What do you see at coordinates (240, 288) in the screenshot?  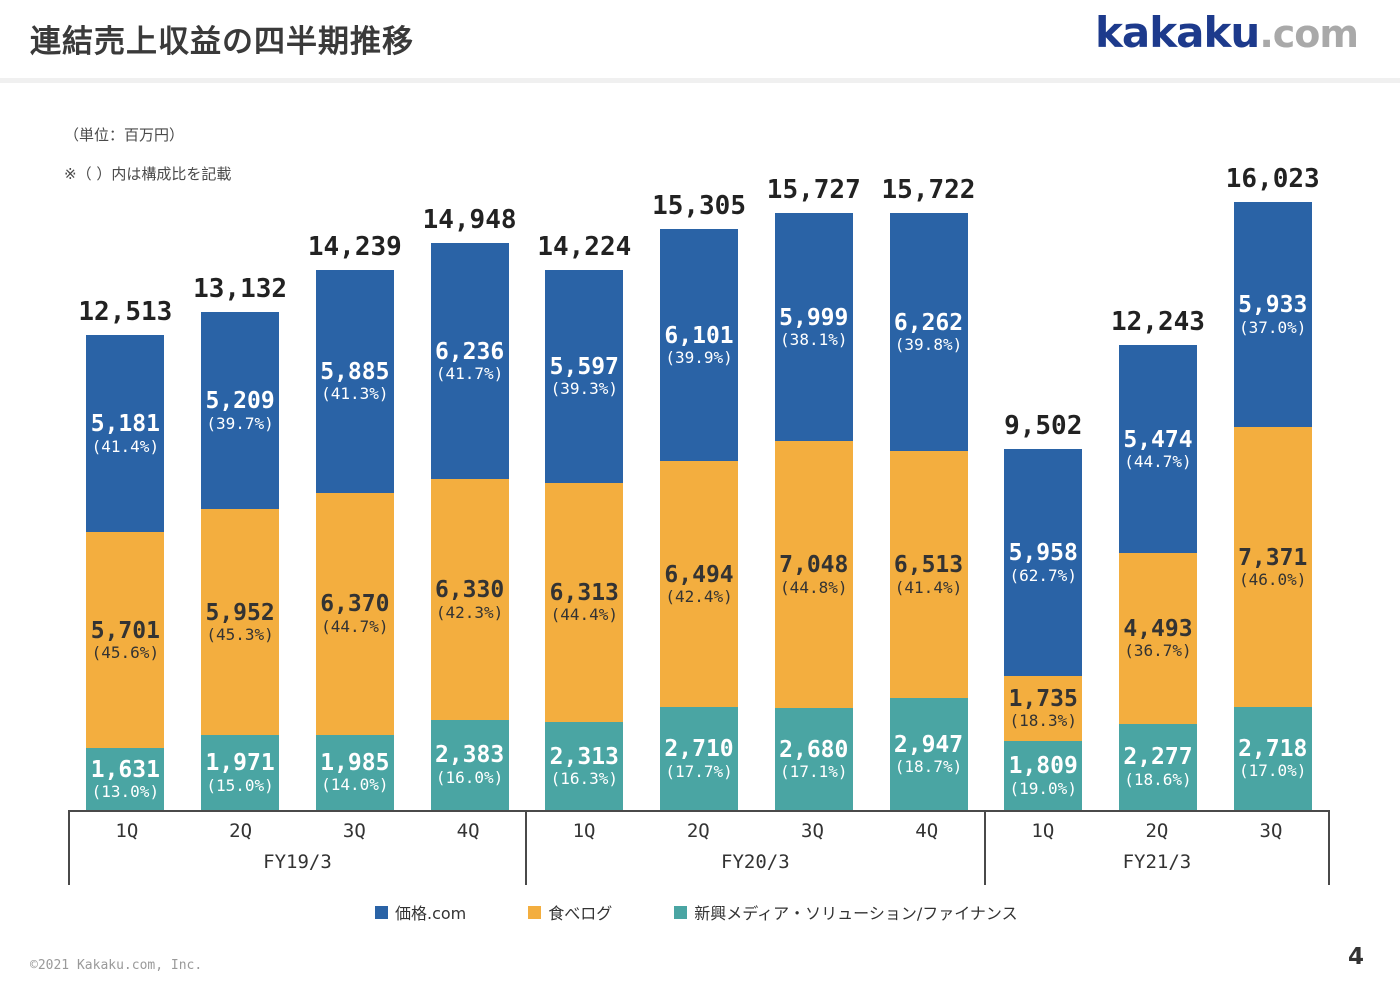 I see `bar-total-label: 13,132` at bounding box center [240, 288].